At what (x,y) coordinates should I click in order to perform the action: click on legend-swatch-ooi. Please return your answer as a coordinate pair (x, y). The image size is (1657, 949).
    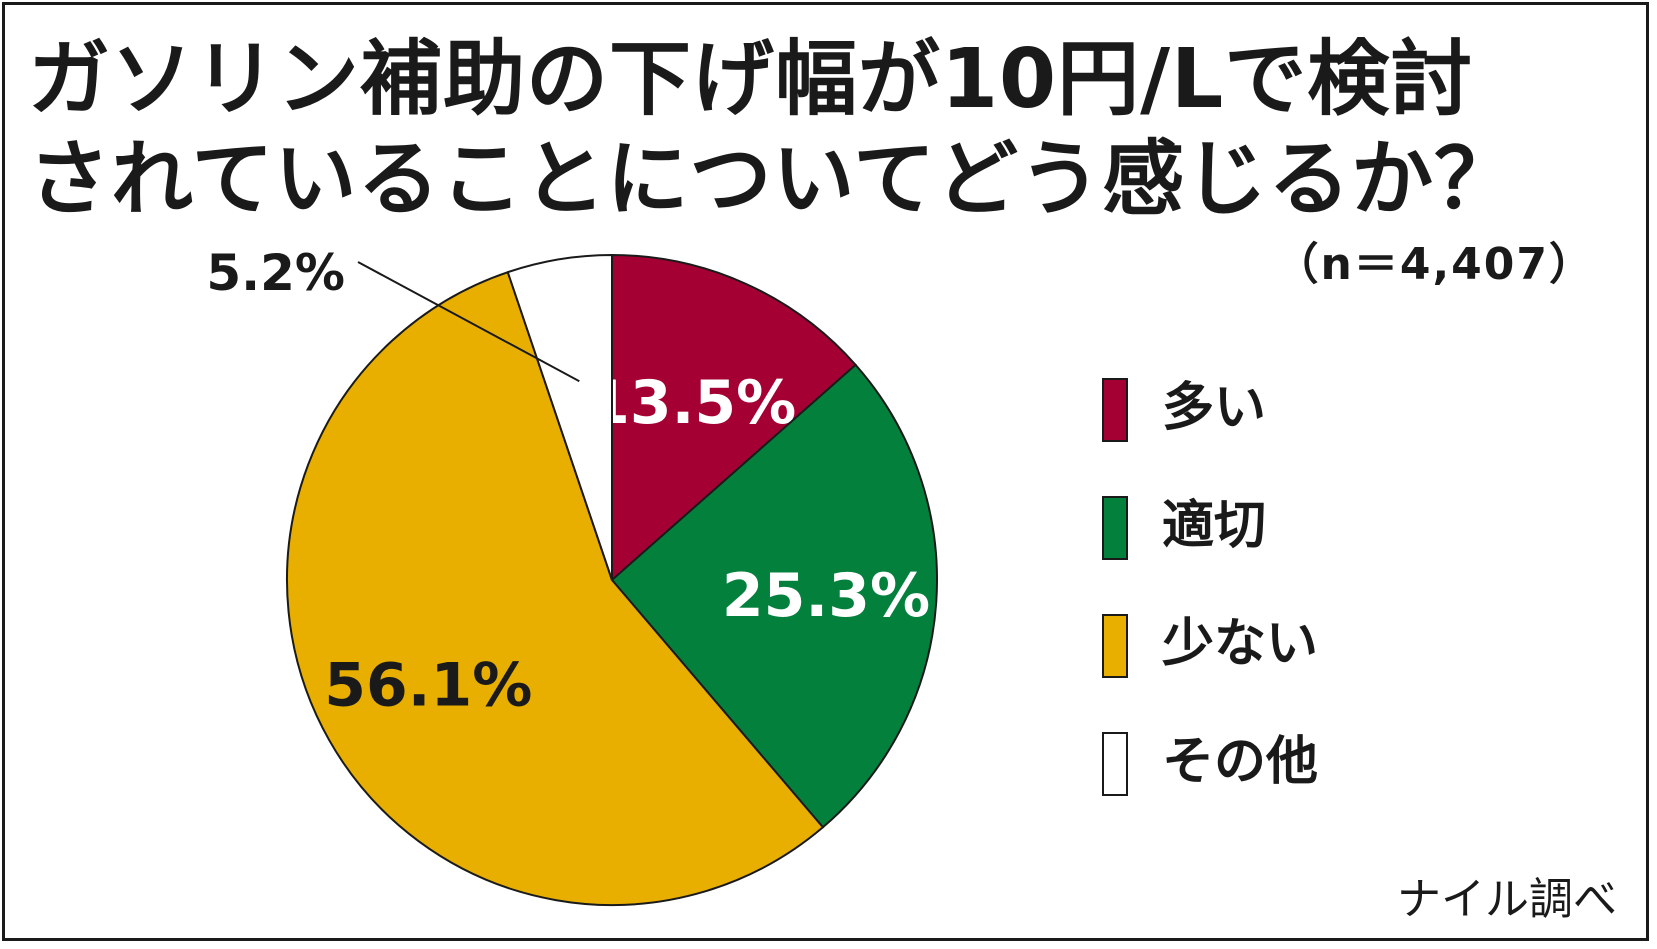
    Looking at the image, I should click on (1115, 410).